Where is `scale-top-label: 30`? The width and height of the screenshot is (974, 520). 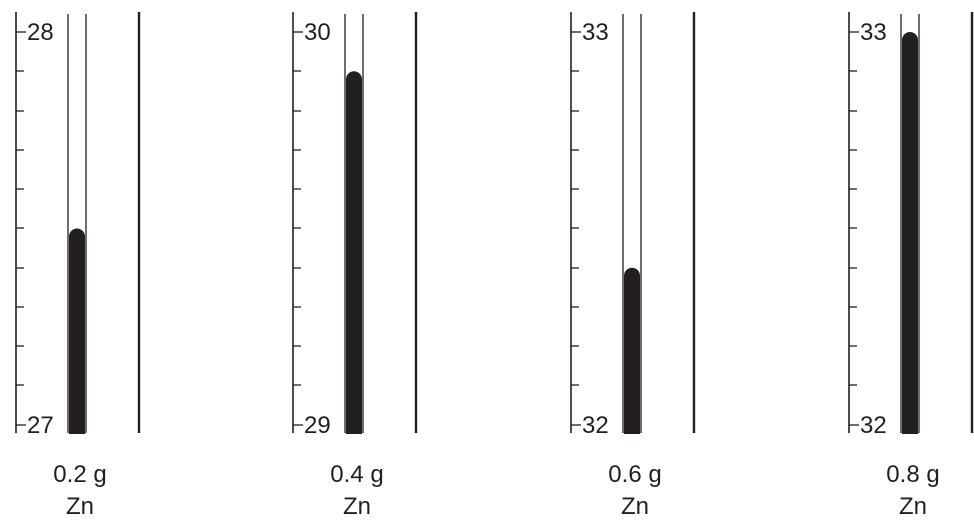 scale-top-label: 30 is located at coordinates (317, 32).